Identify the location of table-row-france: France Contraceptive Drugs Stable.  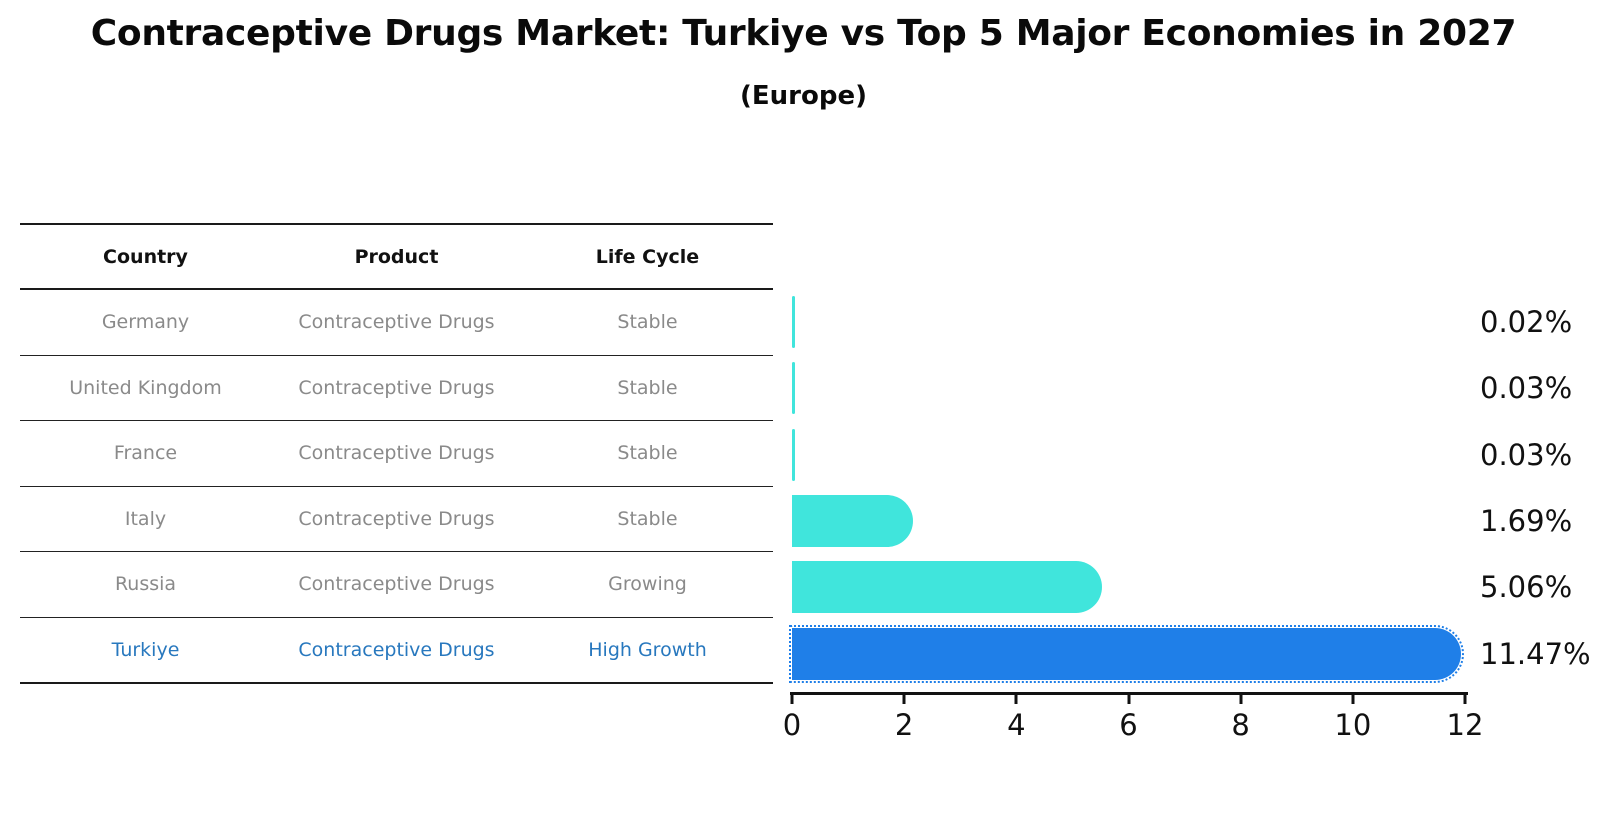
(396, 454).